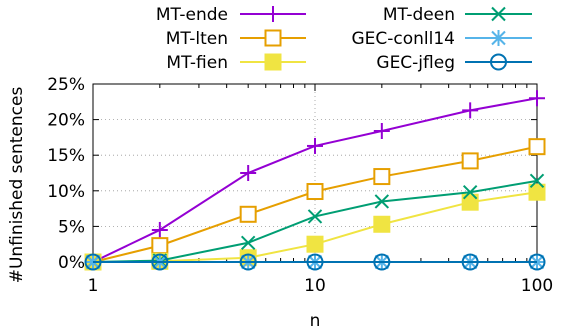 The width and height of the screenshot is (567, 333). What do you see at coordinates (315, 286) in the screenshot?
I see `x-tick-label: 10` at bounding box center [315, 286].